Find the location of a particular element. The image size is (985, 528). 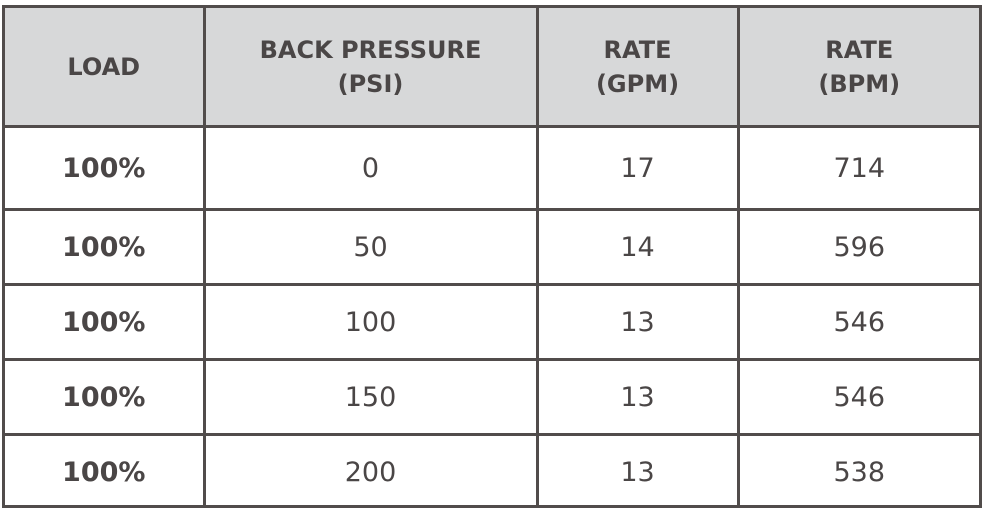

rate-bpm-cell: 714 is located at coordinates (857, 168).